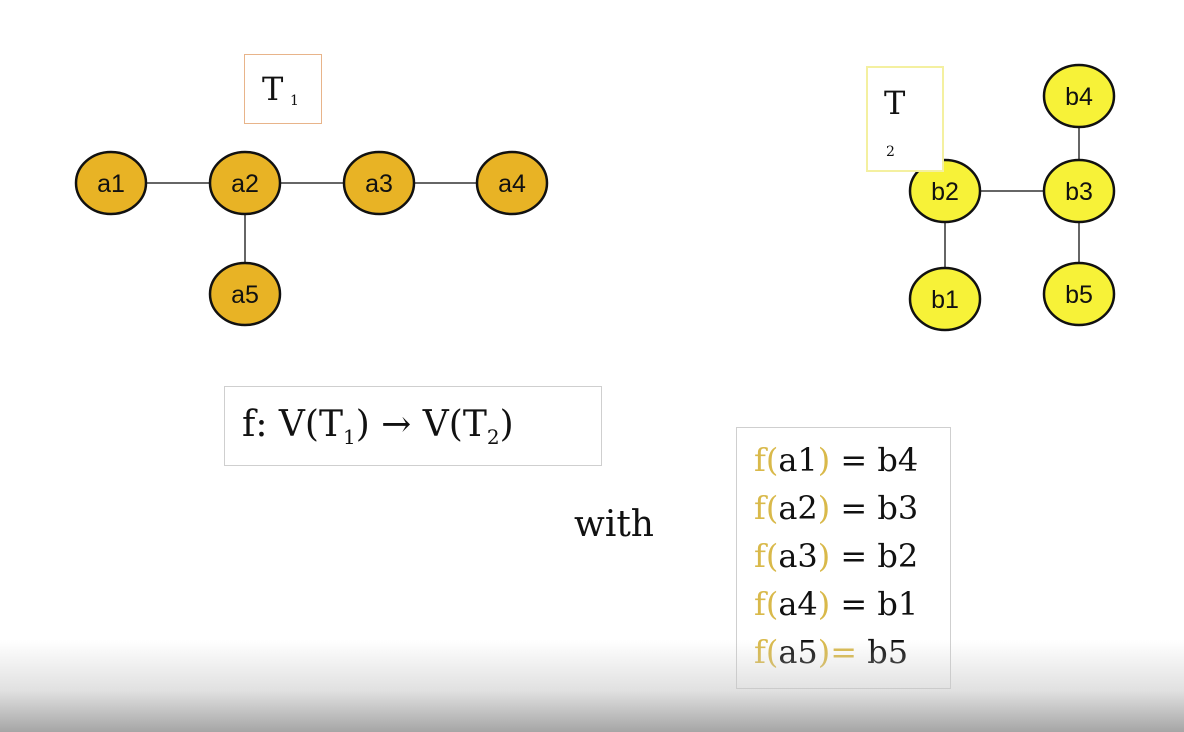  I want to click on tree1-title: T, so click(273, 89).